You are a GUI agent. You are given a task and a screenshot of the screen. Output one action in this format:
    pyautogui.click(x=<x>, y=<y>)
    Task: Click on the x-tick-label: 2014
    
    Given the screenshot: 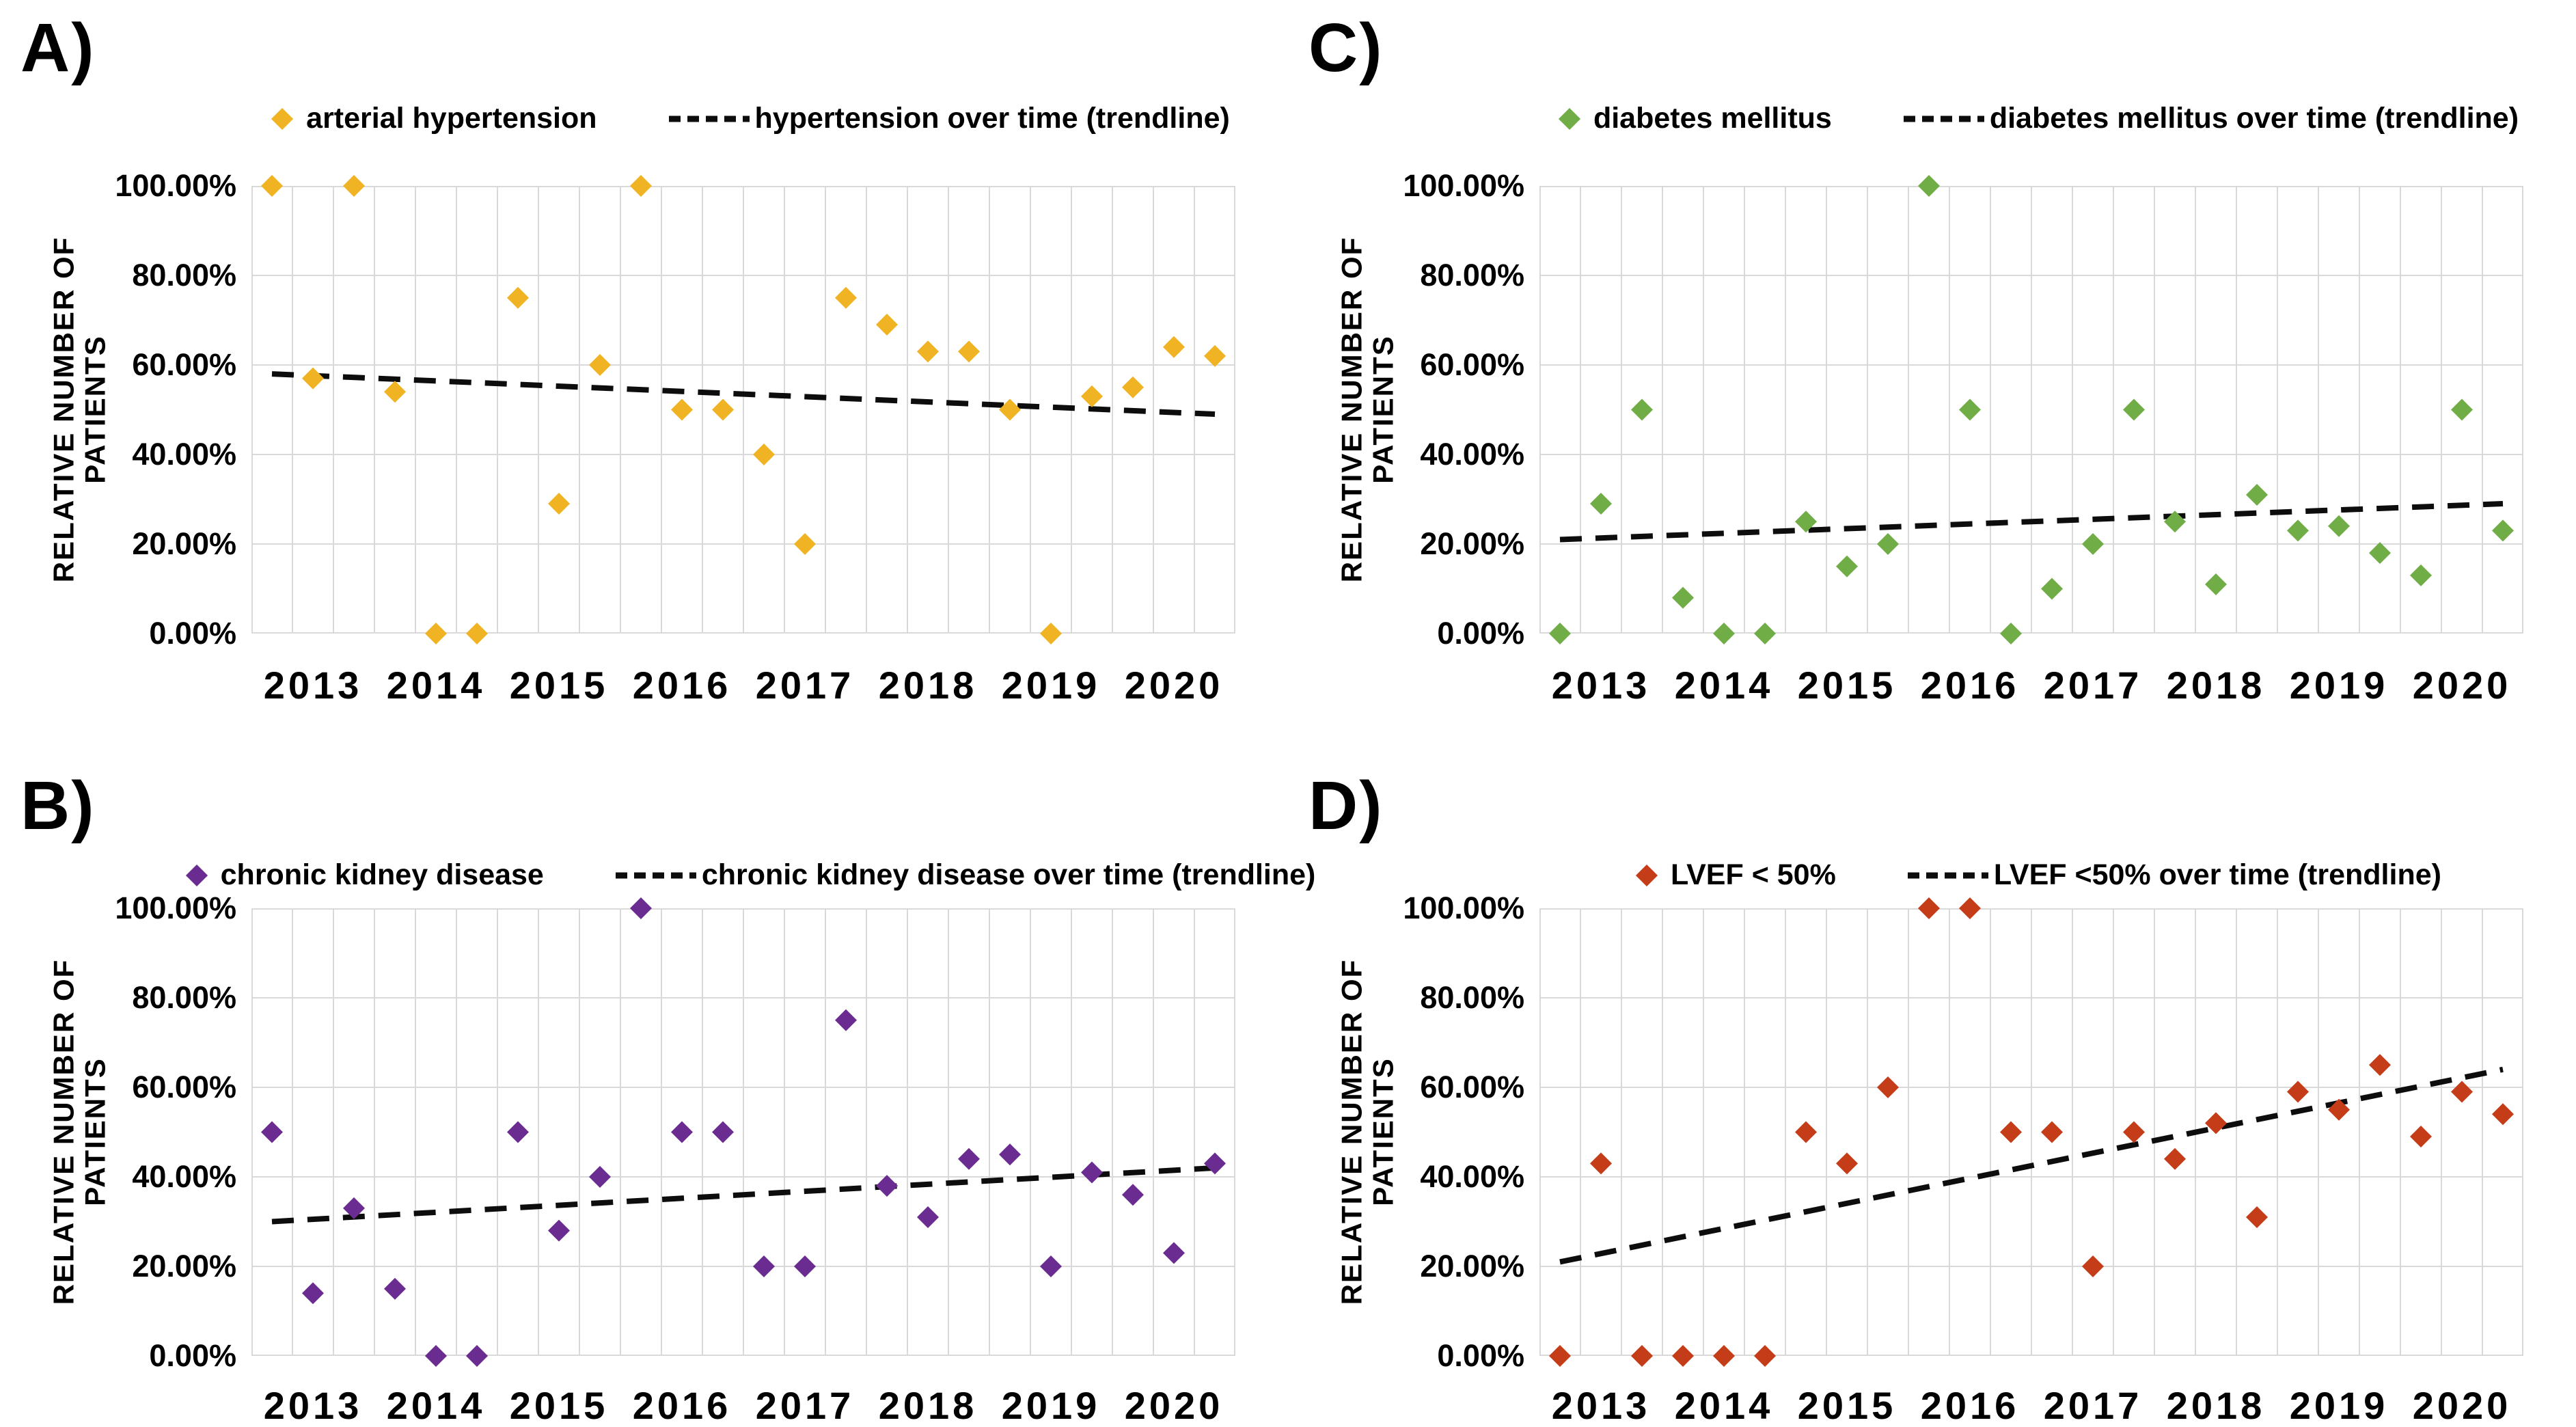 What is the action you would take?
    pyautogui.click(x=436, y=1406)
    